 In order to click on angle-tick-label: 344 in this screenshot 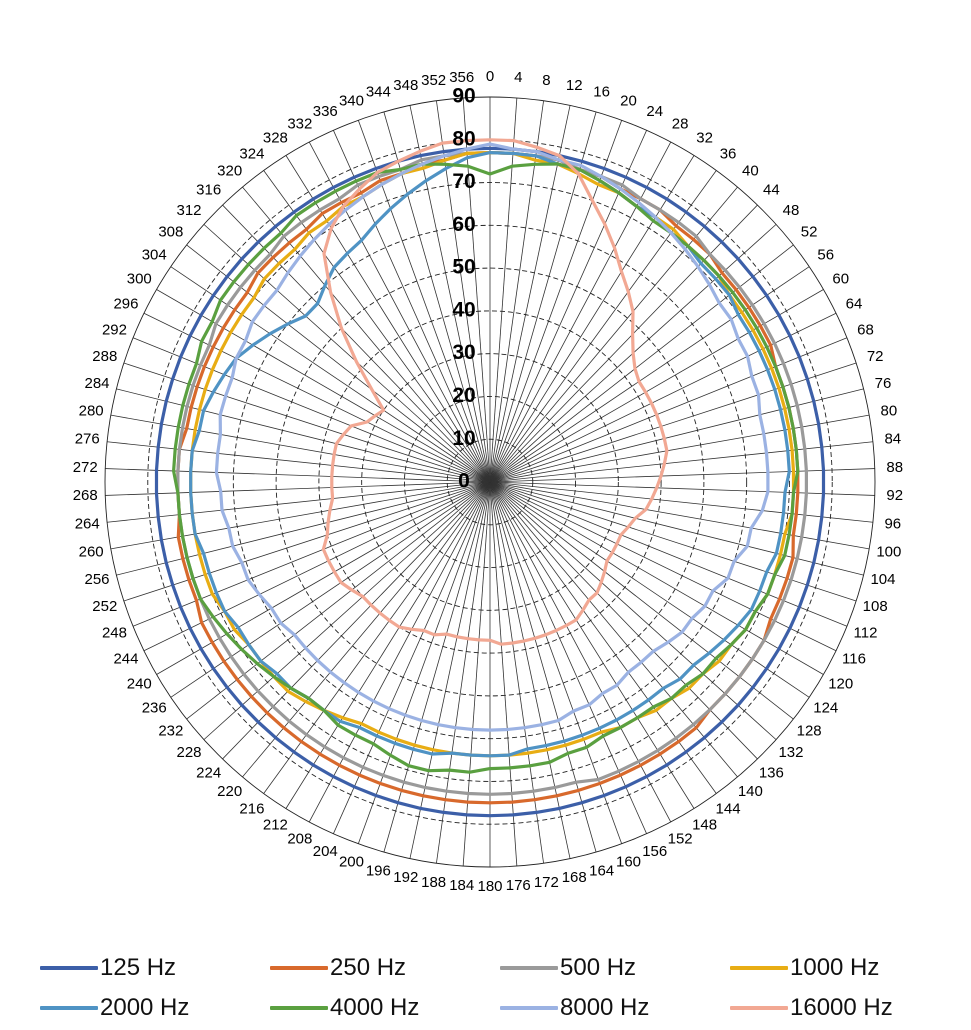, I will do `click(378, 92)`.